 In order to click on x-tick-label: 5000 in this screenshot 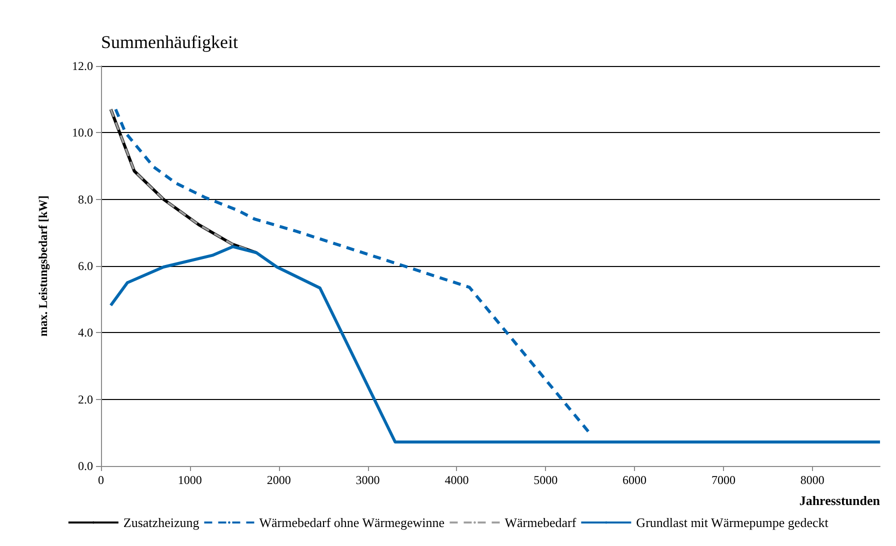, I will do `click(546, 480)`.